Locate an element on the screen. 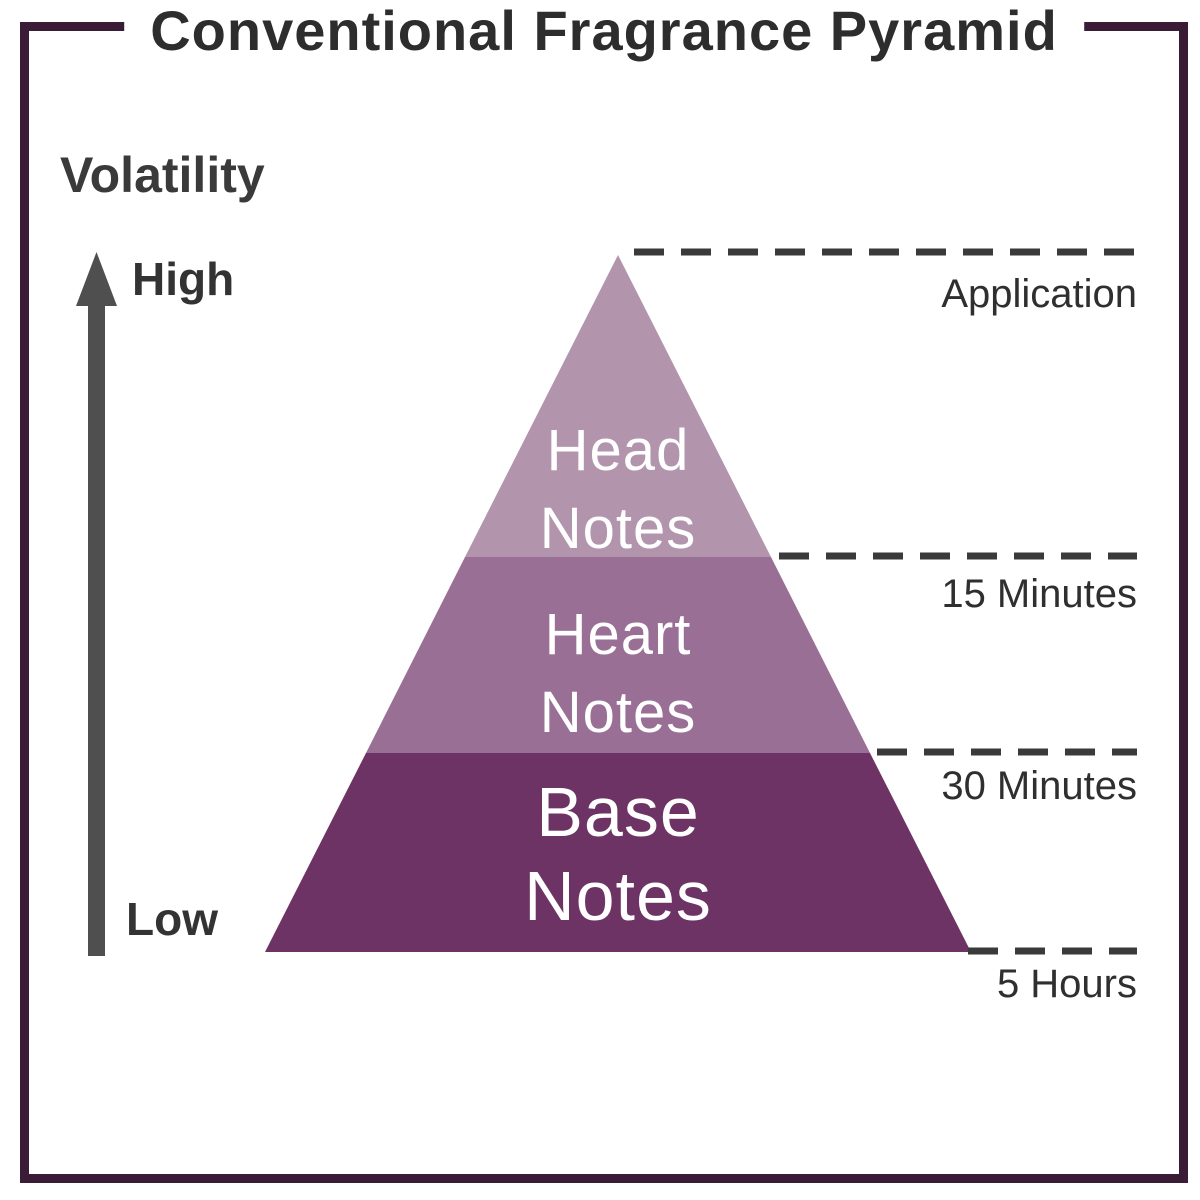  pyramid-heart-section is located at coordinates (618, 655).